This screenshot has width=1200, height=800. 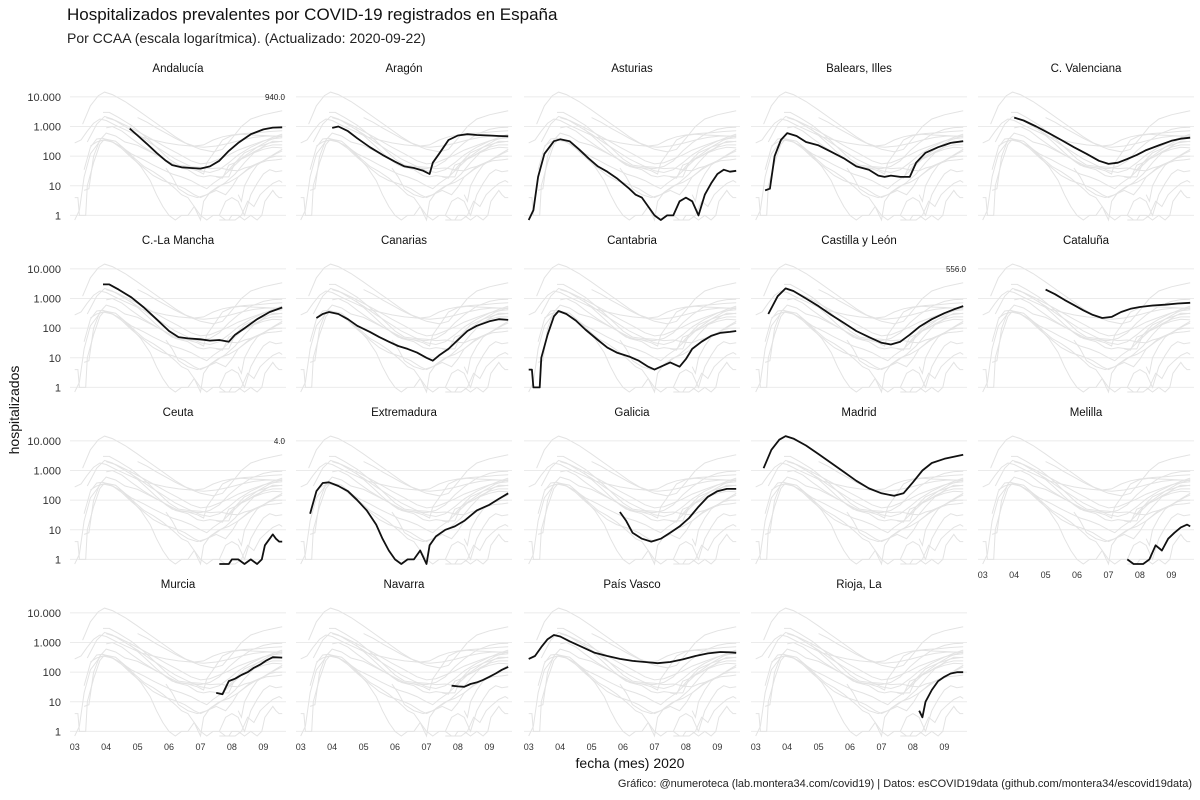 I want to click on y-tick-label: 10.000, so click(x=44, y=98).